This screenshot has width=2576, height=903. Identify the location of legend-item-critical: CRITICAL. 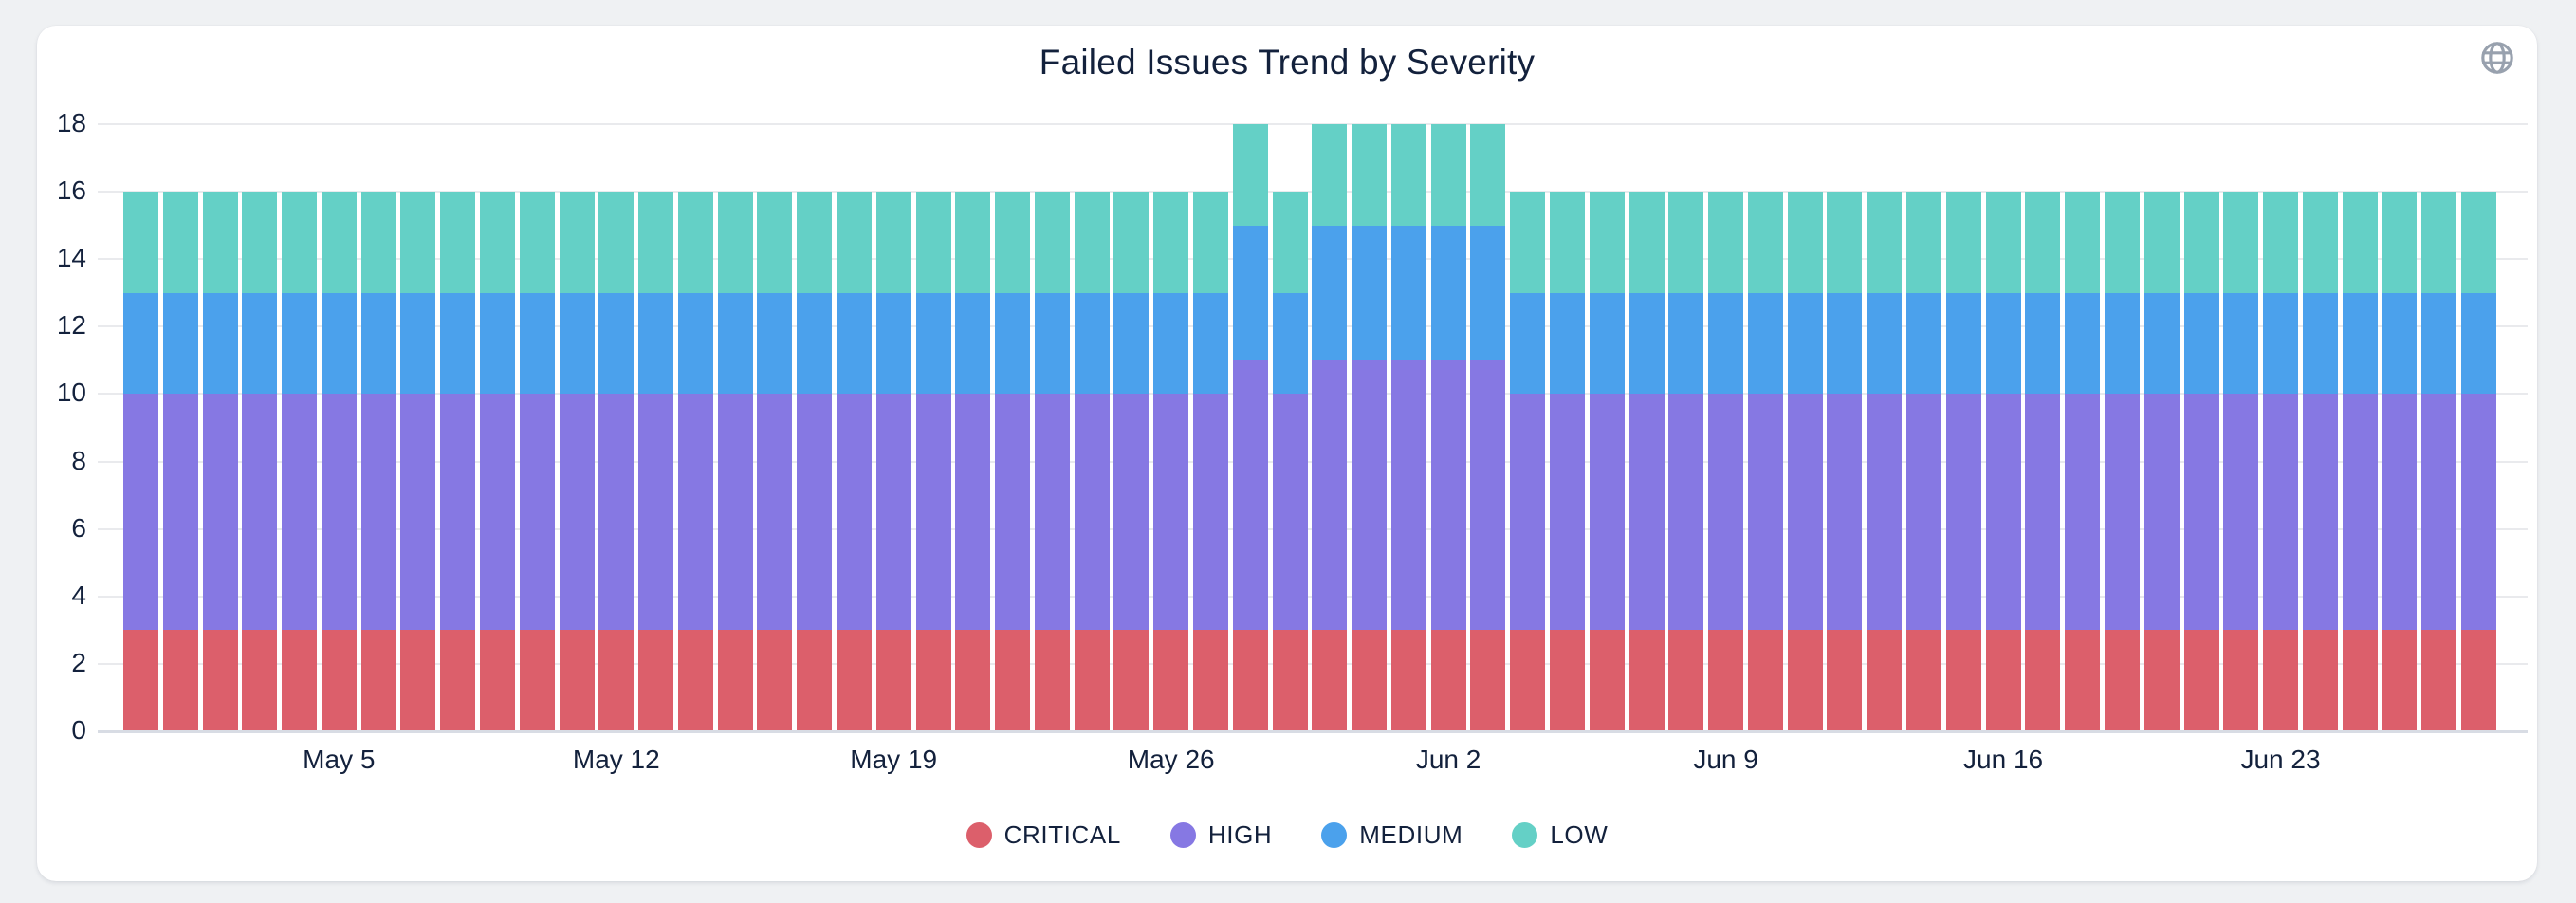
(1043, 835).